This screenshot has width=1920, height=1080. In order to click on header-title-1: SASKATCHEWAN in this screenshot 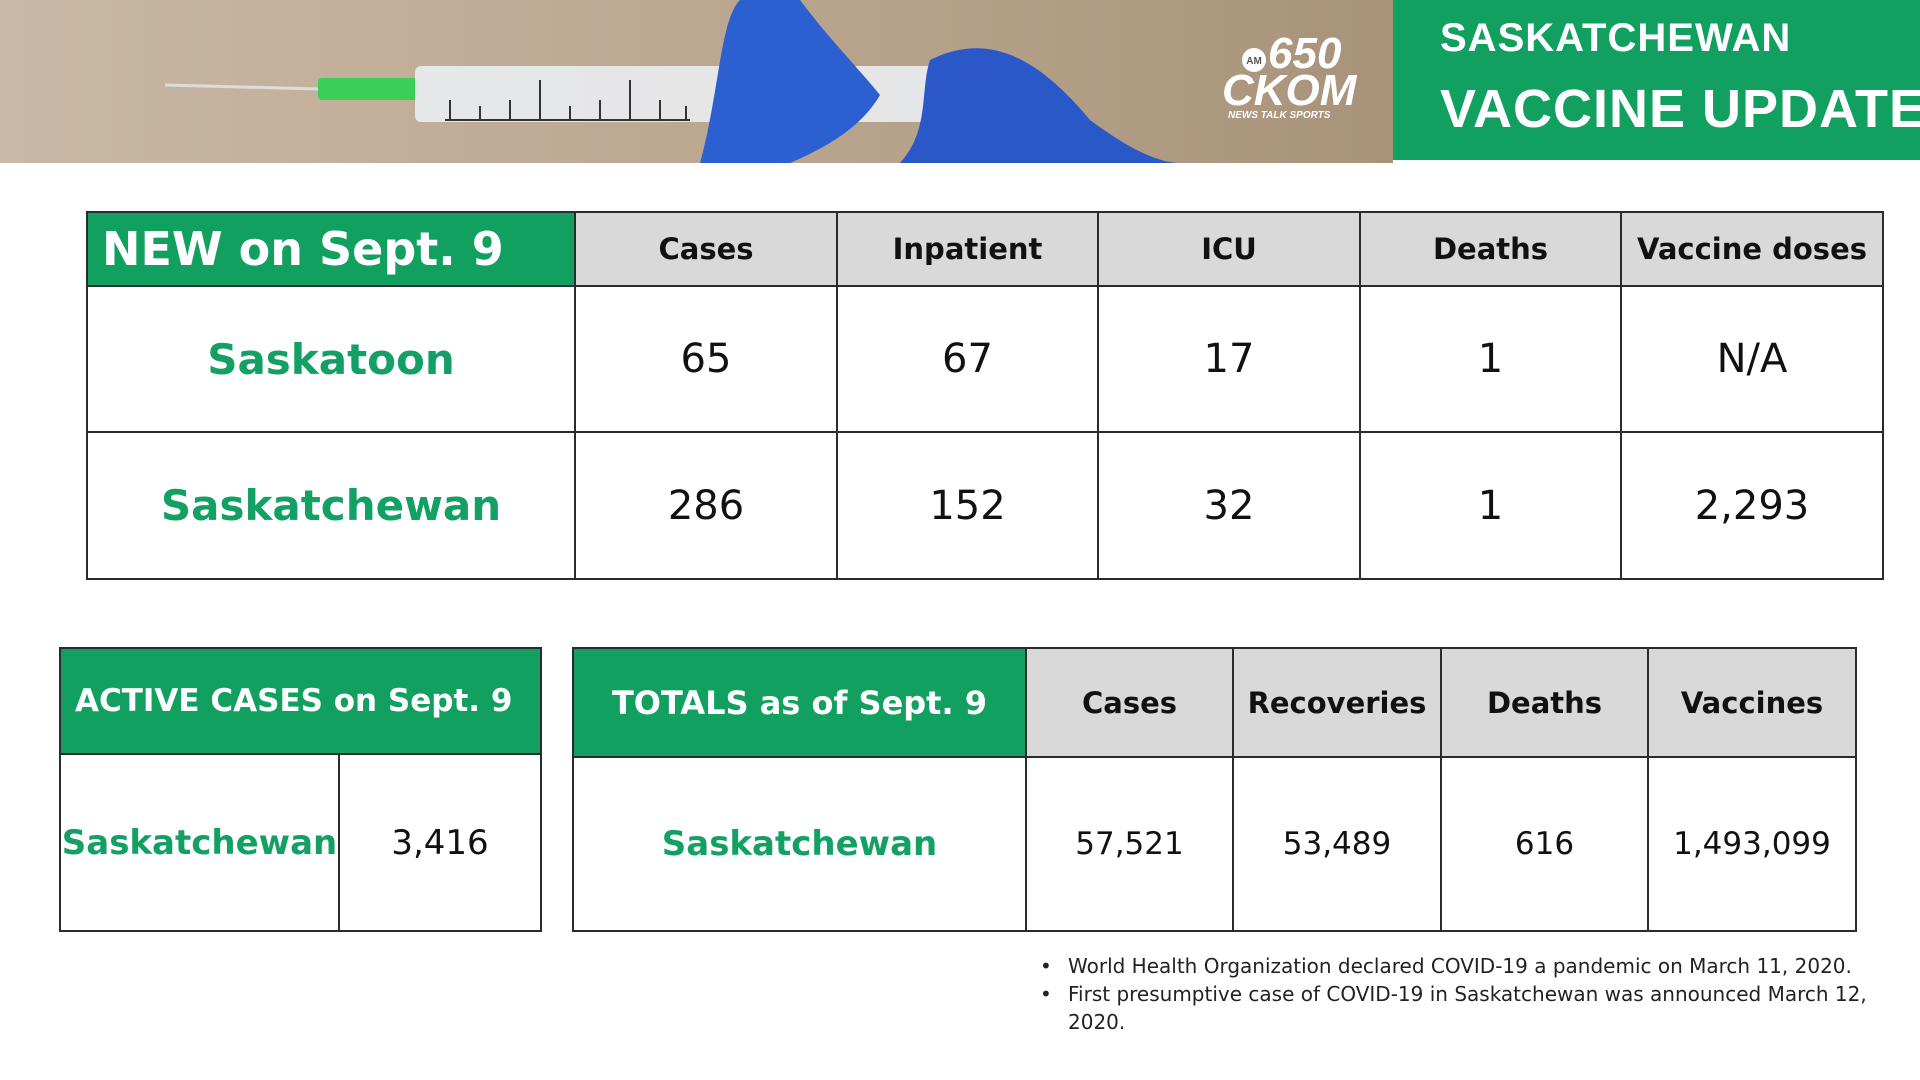, I will do `click(1616, 38)`.